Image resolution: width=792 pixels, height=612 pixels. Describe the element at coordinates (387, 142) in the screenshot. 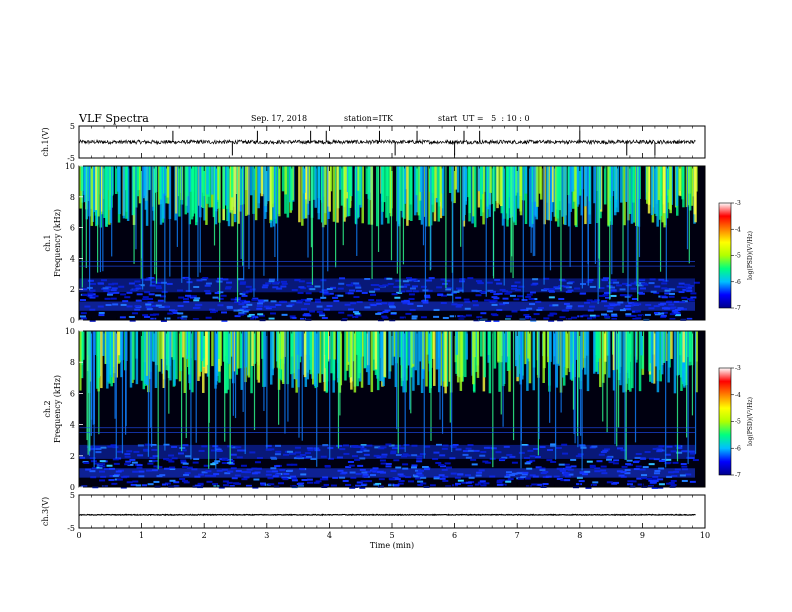

I see `ch1-waveform-trace` at that location.